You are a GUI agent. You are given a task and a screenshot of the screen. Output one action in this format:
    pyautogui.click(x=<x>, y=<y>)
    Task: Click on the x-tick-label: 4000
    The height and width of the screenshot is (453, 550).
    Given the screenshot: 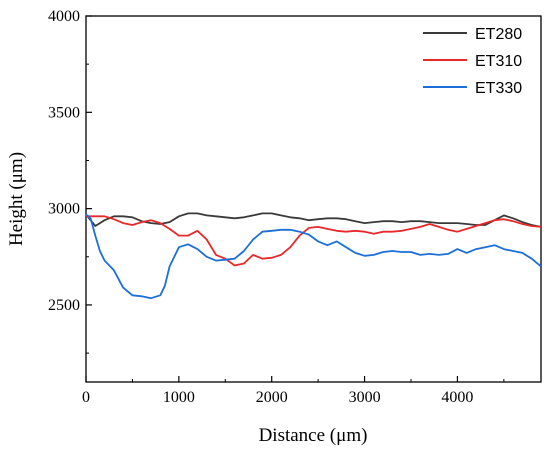 What is the action you would take?
    pyautogui.click(x=457, y=397)
    